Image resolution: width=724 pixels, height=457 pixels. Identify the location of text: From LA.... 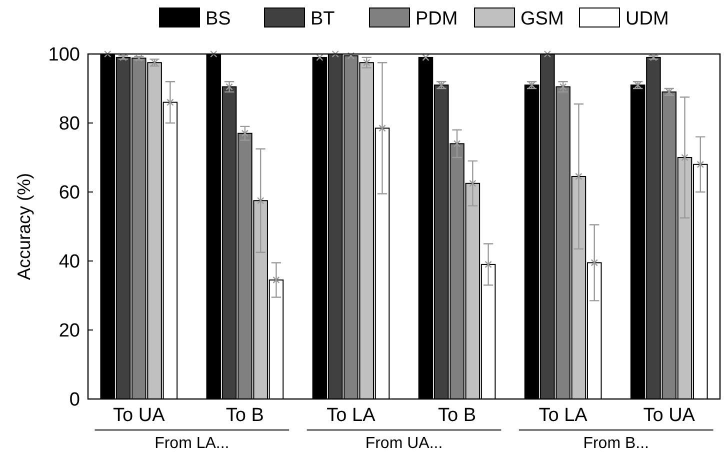
(192, 443).